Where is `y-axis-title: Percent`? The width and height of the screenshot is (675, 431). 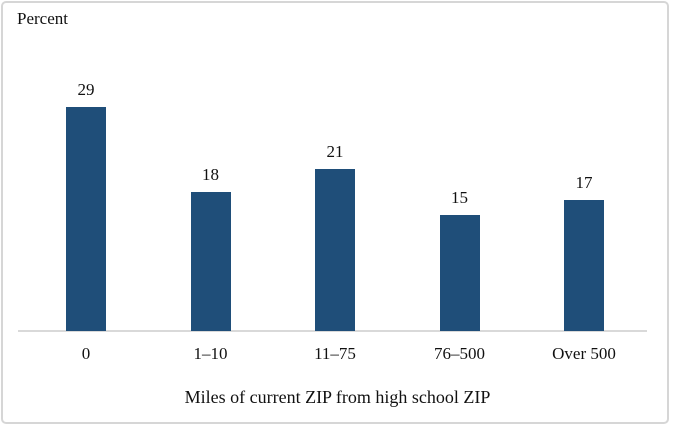
y-axis-title: Percent is located at coordinates (42, 18).